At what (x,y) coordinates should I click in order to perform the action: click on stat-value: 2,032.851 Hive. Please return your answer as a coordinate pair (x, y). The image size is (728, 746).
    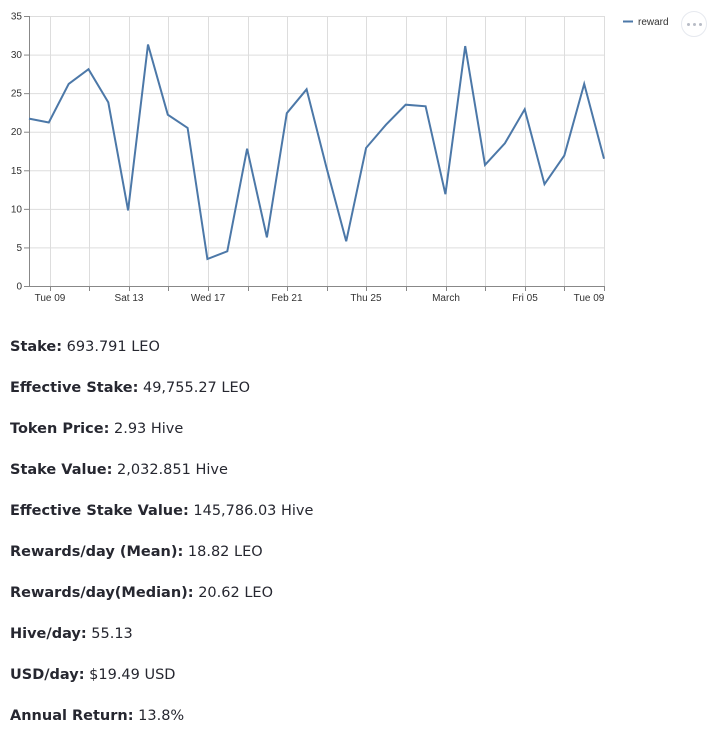
    Looking at the image, I should click on (172, 470).